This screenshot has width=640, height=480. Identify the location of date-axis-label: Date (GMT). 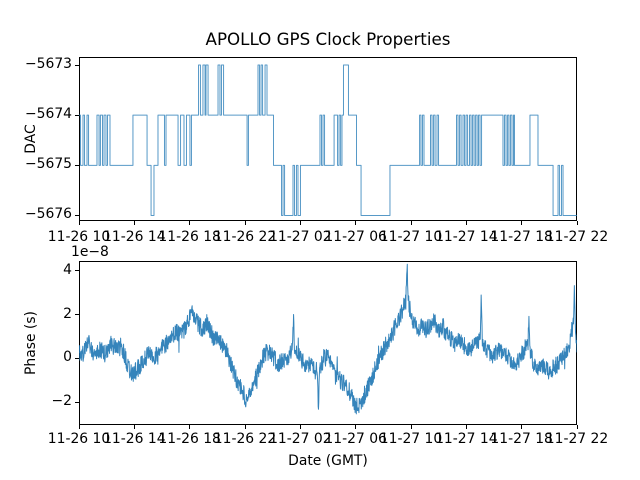
(328, 461).